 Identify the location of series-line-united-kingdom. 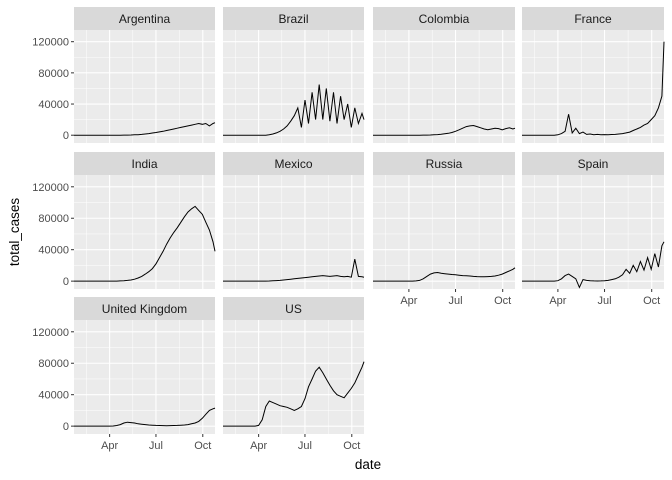
(145, 417).